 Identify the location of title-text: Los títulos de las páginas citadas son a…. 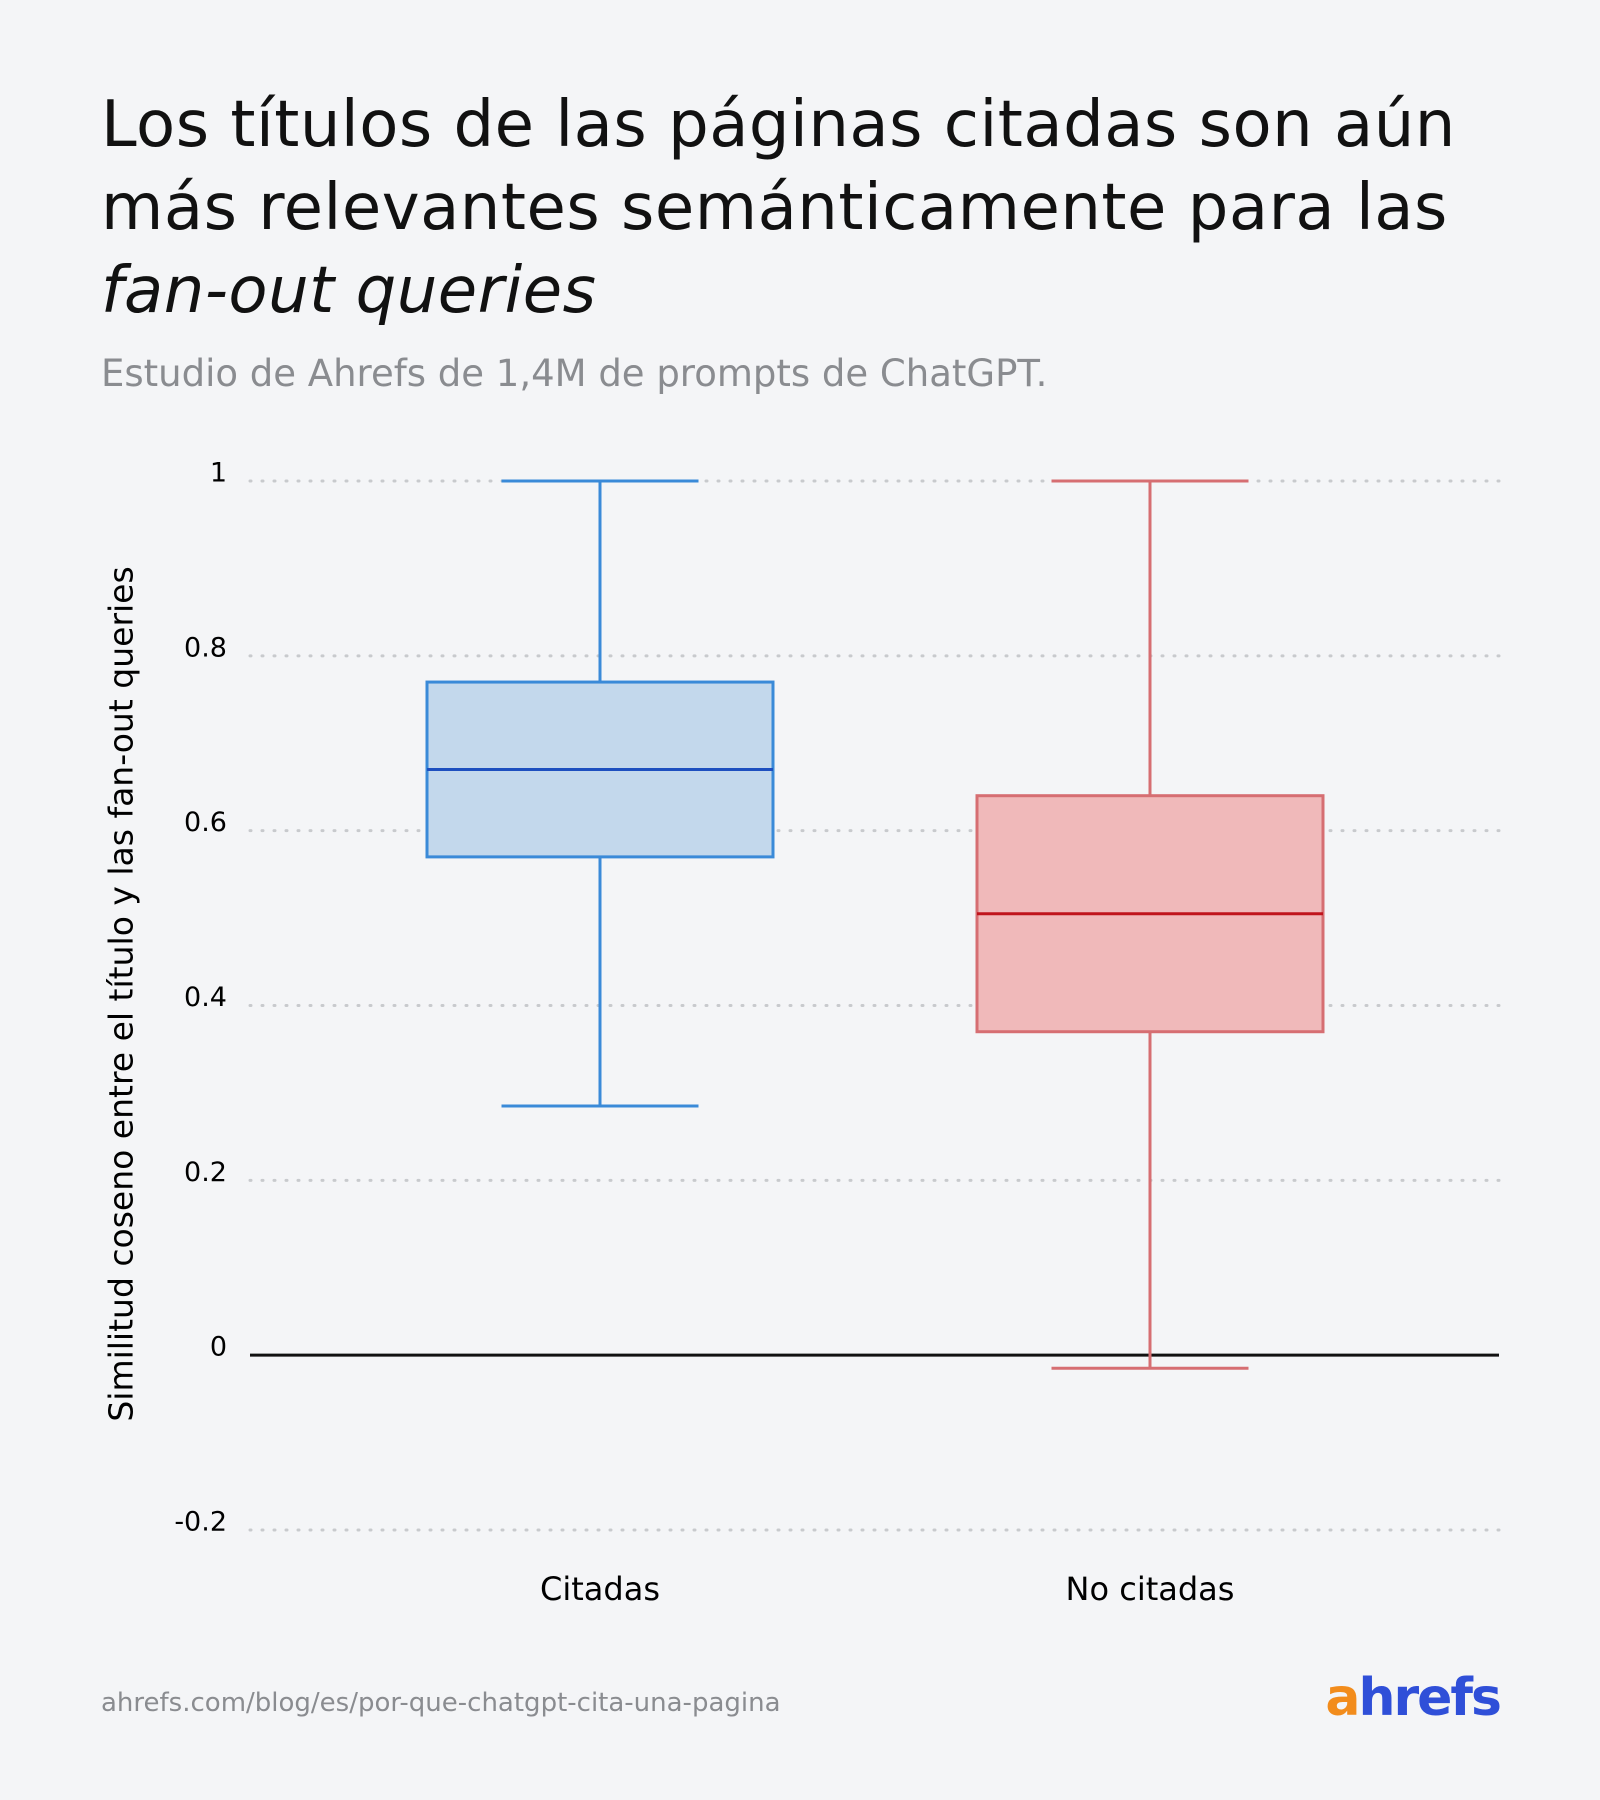
(778, 166).